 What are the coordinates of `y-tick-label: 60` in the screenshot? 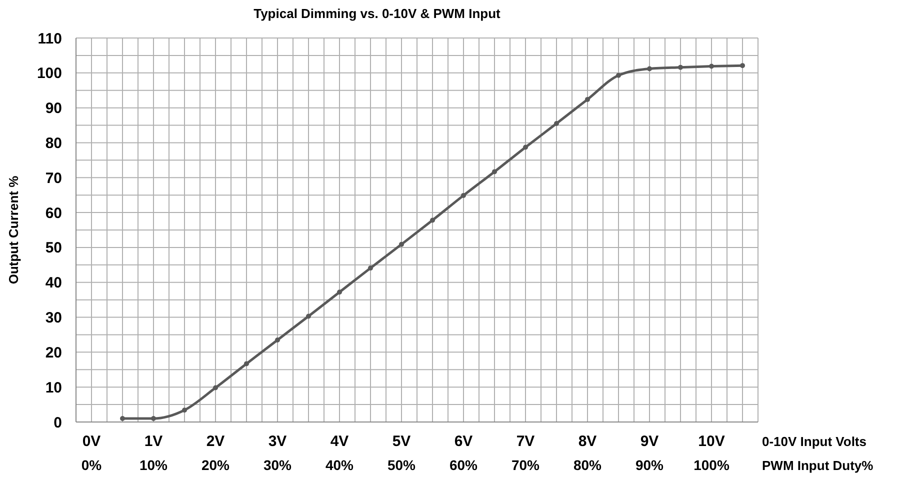 It's located at (53, 213).